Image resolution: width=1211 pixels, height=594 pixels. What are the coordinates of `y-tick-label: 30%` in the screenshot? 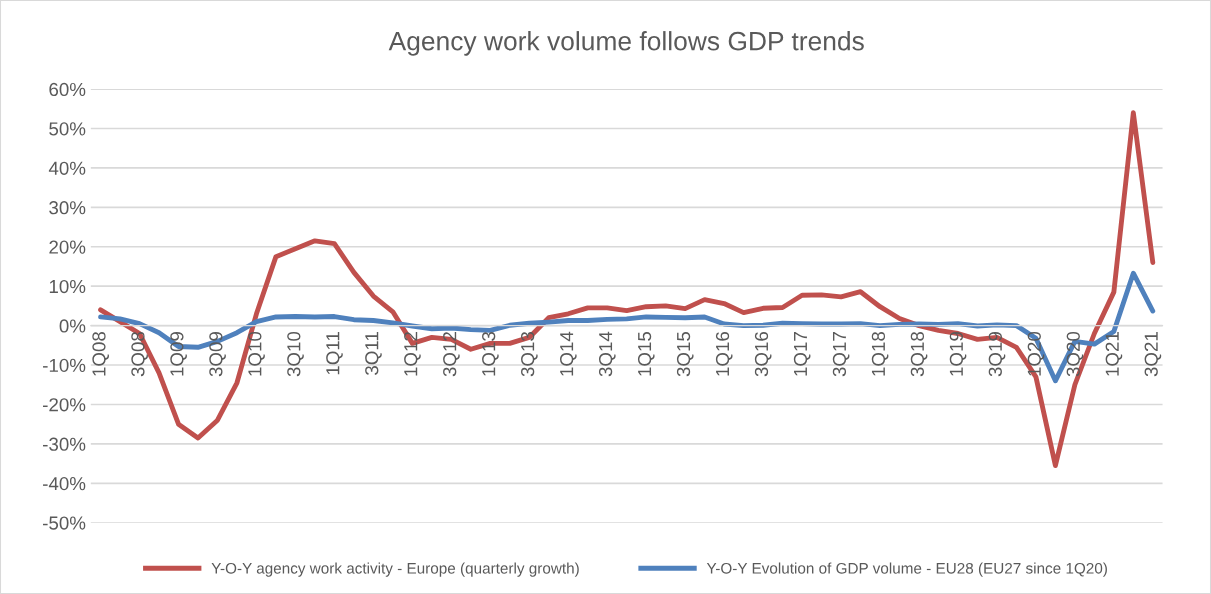 It's located at (67, 208).